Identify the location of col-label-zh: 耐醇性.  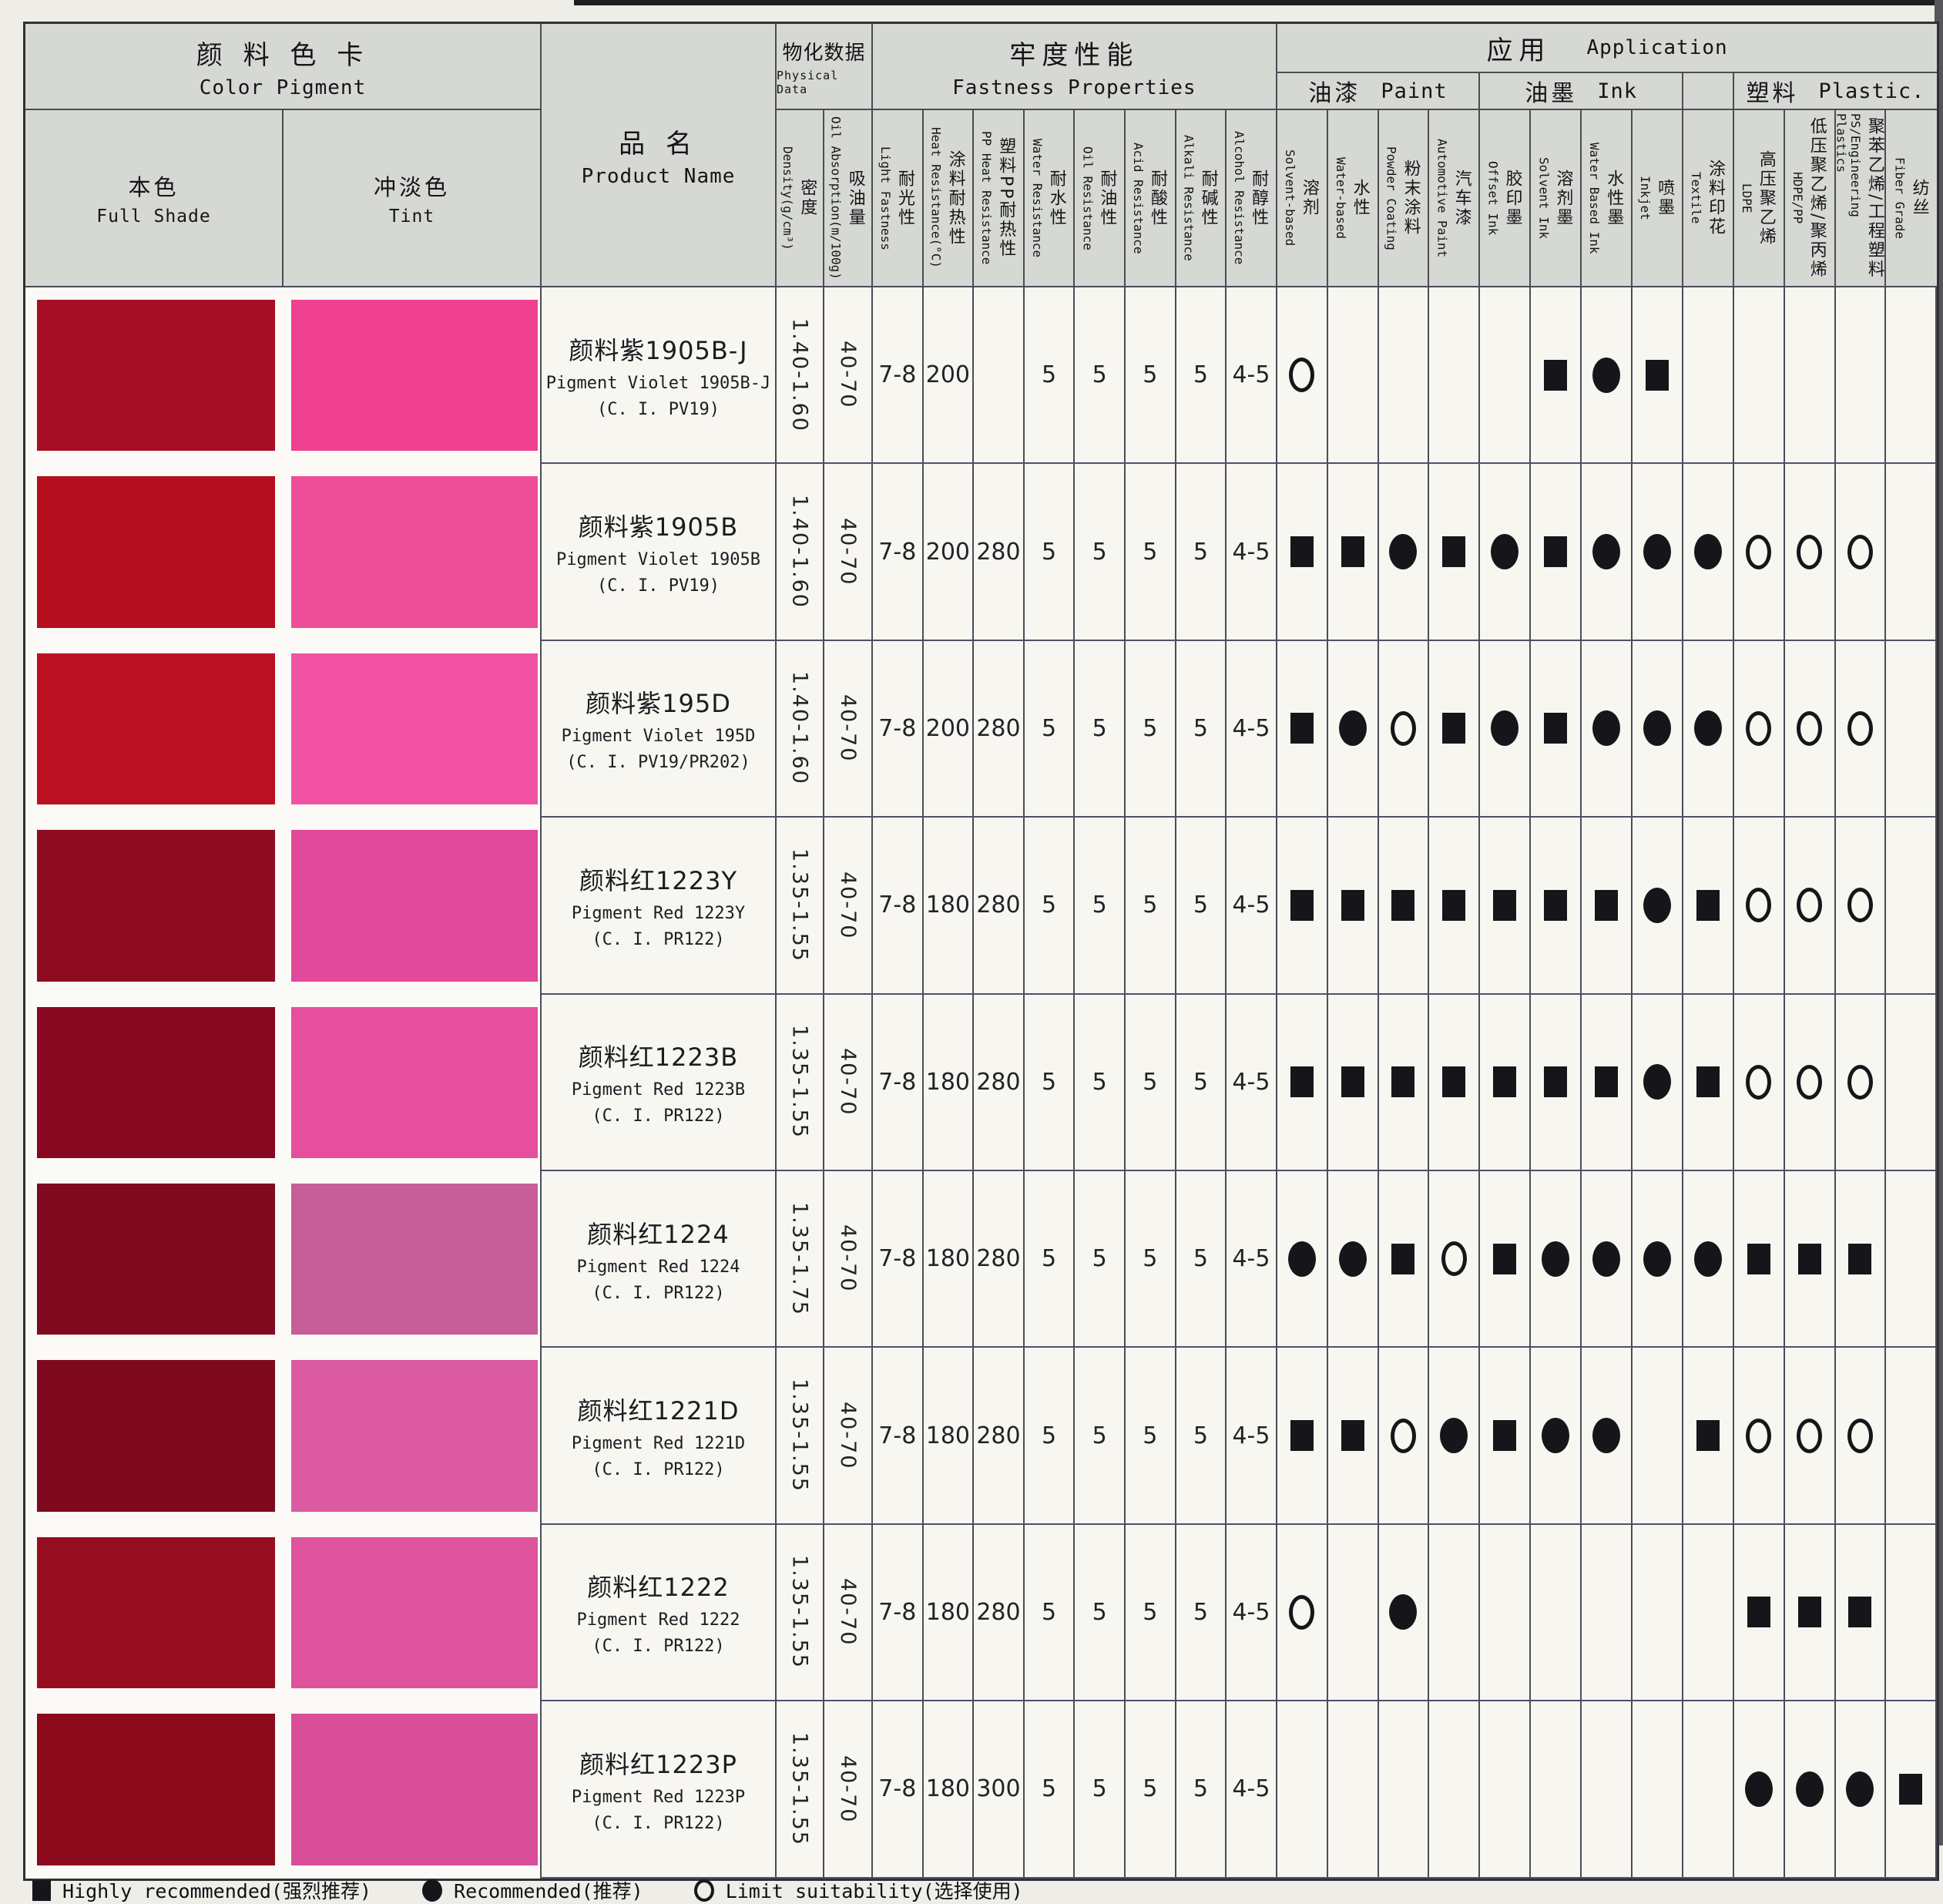
(1259, 198).